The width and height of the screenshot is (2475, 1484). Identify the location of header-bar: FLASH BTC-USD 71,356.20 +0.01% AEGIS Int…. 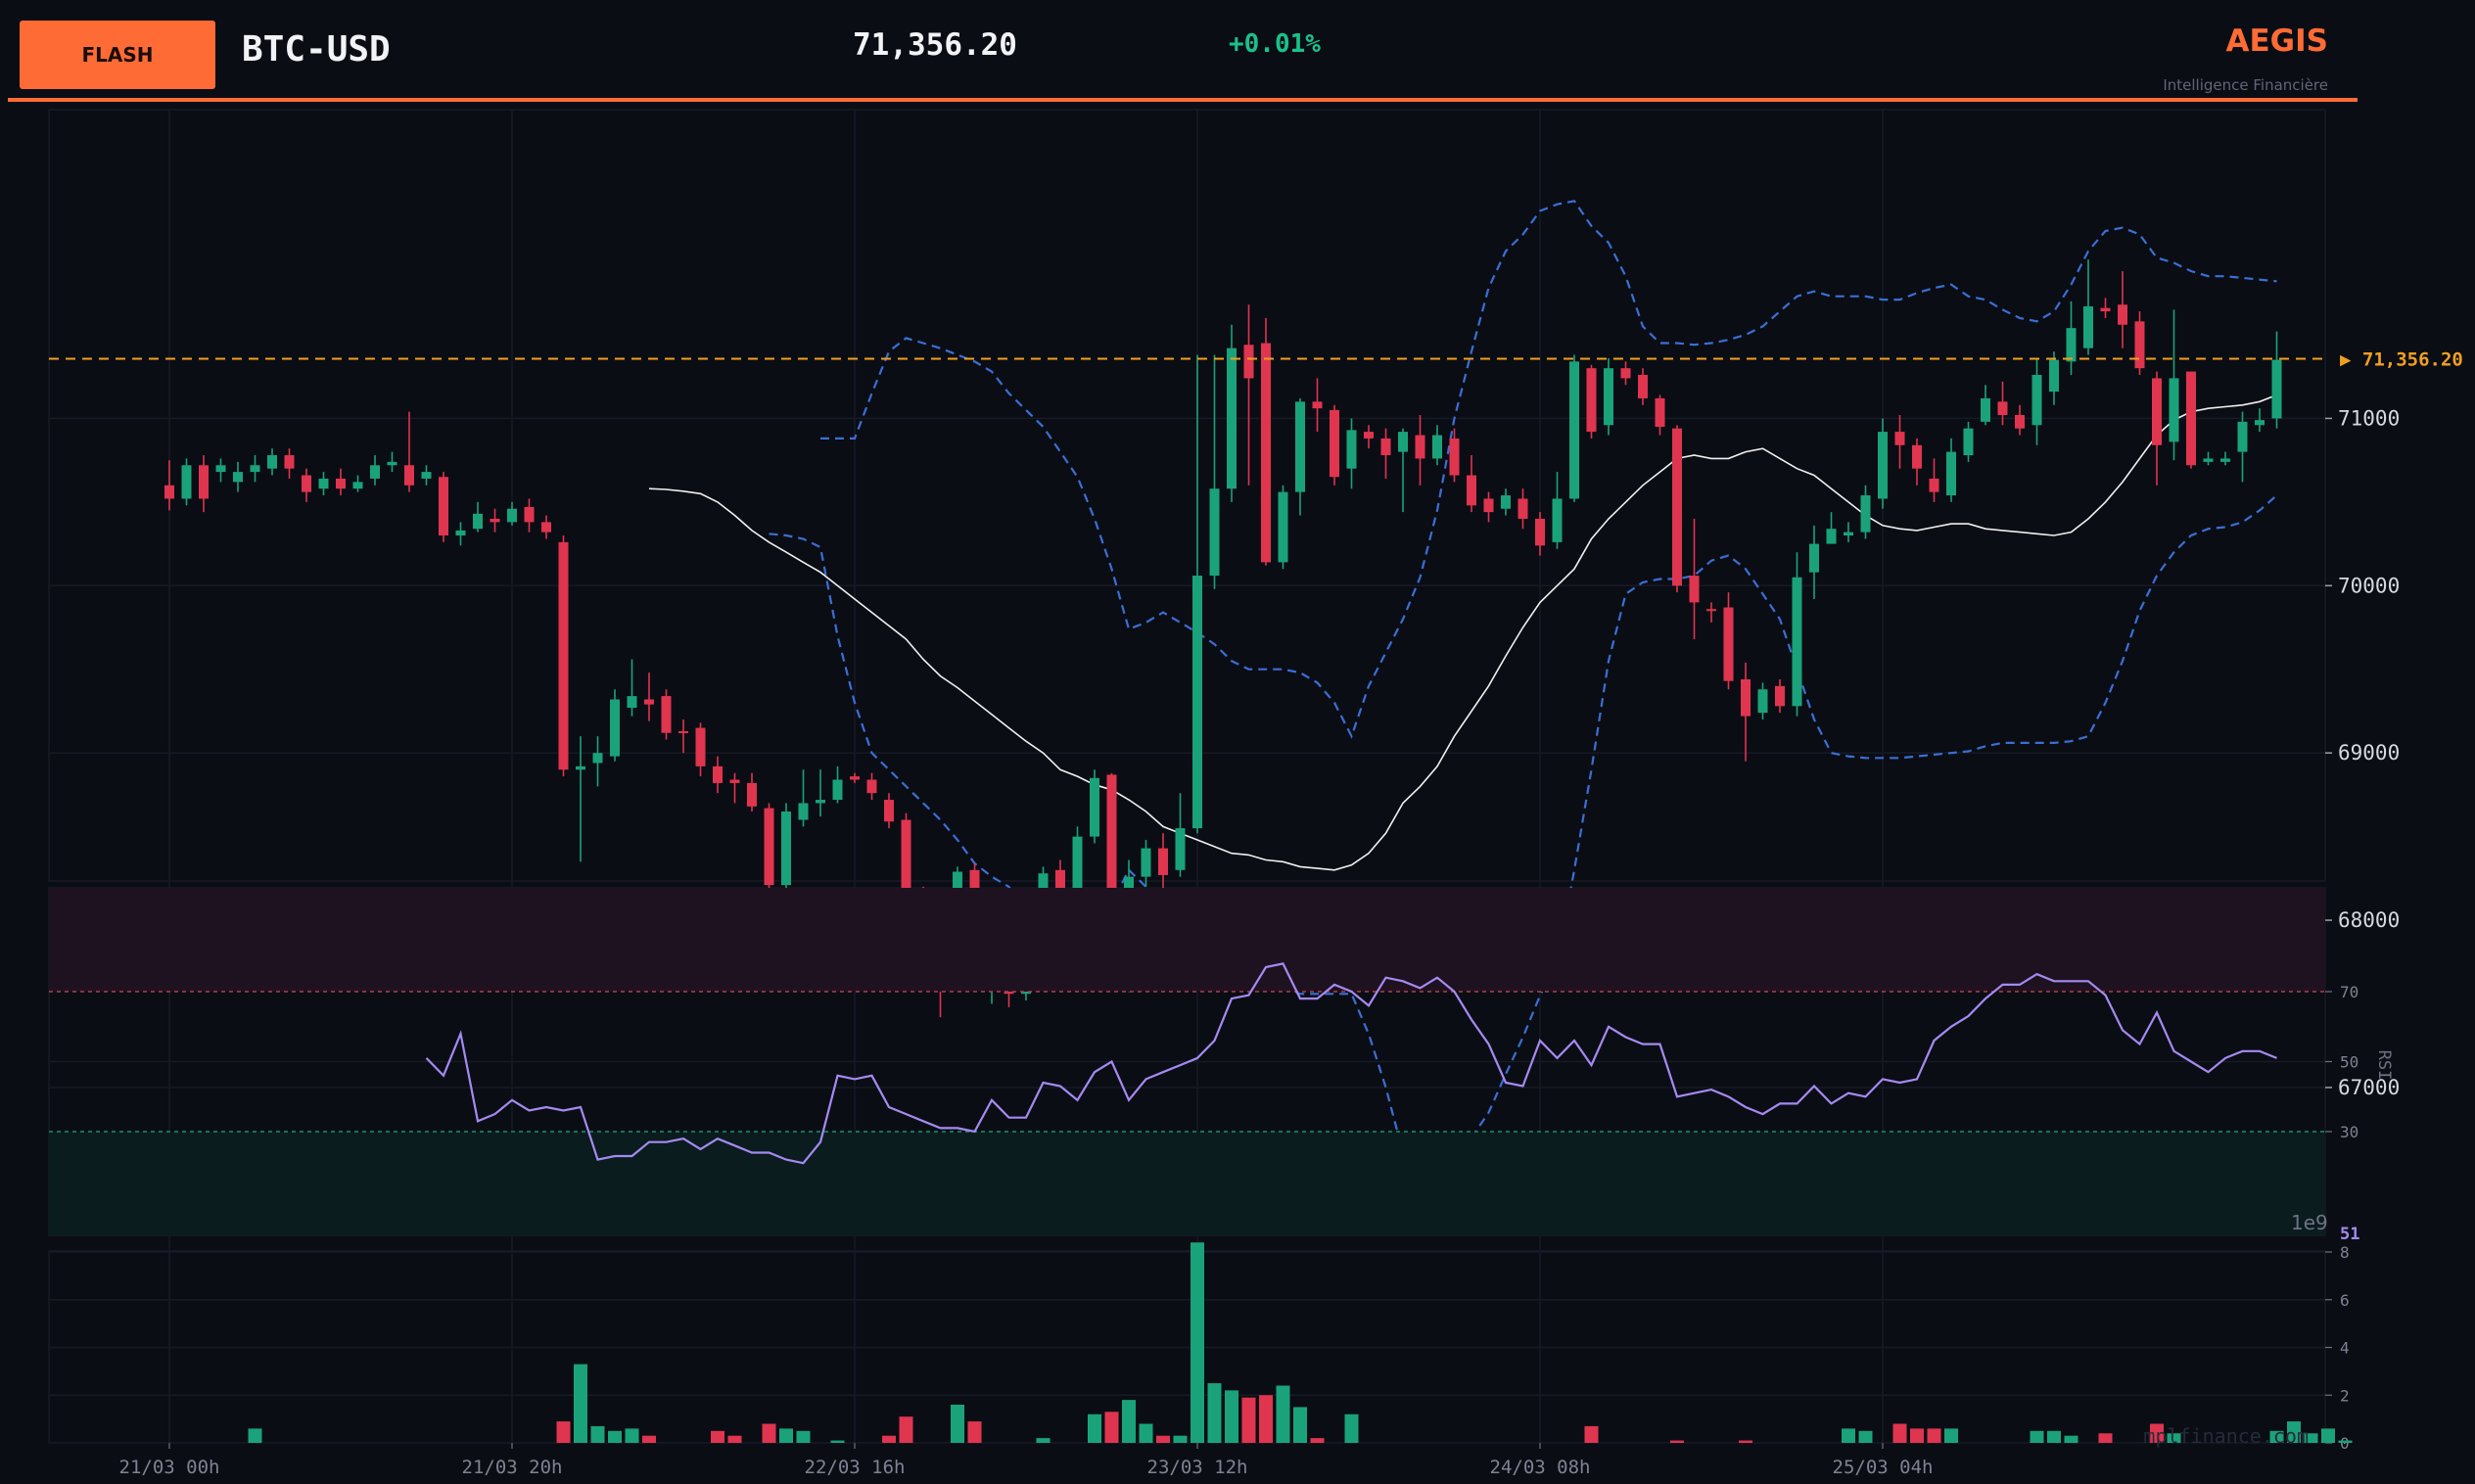
(1237, 51).